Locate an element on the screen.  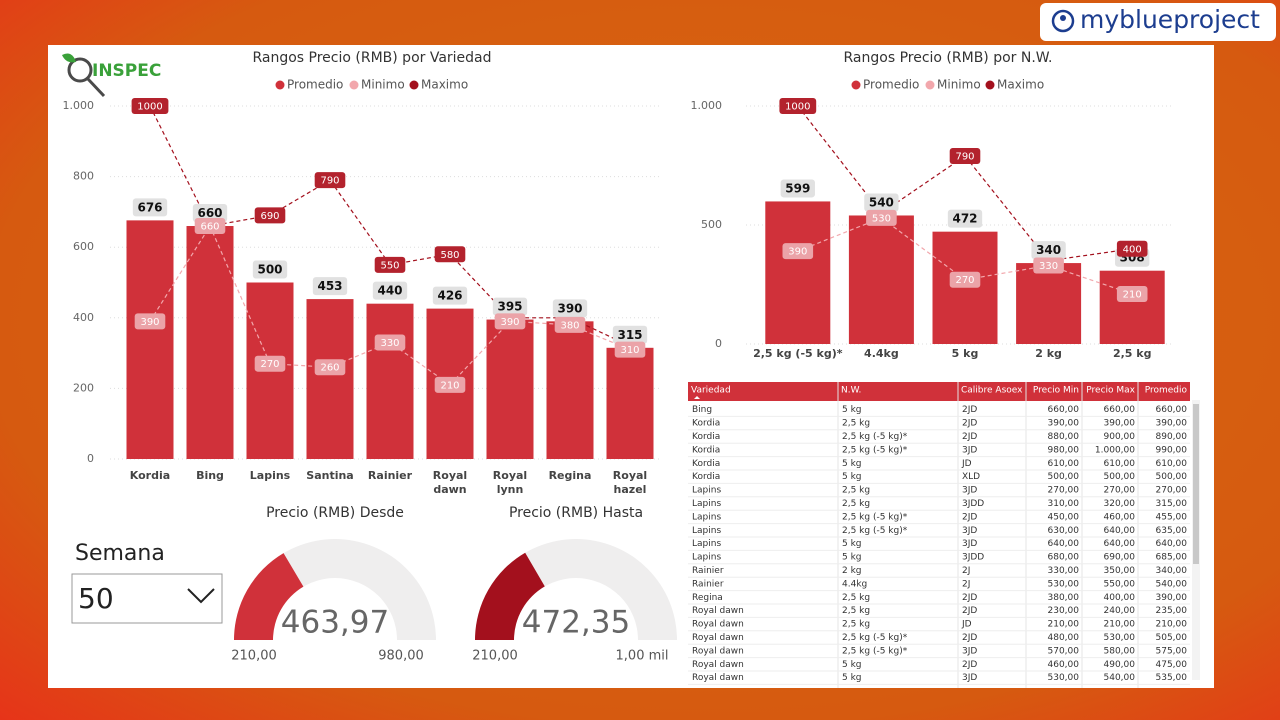
table-cell: 575,00 is located at coordinates (1172, 651).